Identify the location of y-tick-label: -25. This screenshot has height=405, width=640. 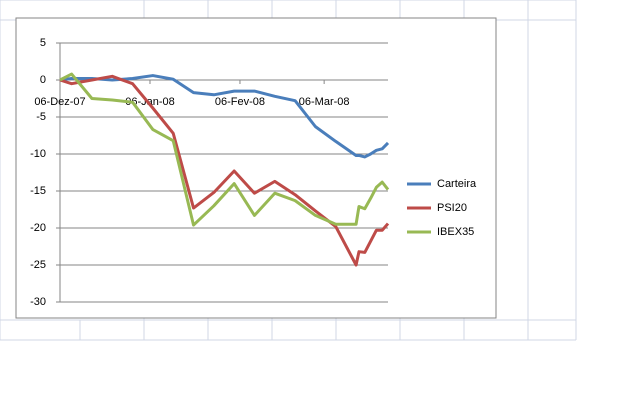
(38, 265).